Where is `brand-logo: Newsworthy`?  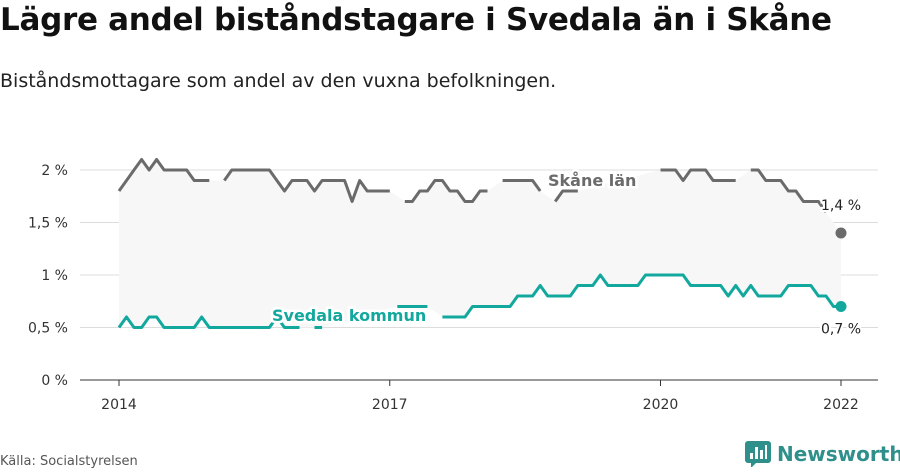
brand-logo: Newsworthy is located at coordinates (822, 454).